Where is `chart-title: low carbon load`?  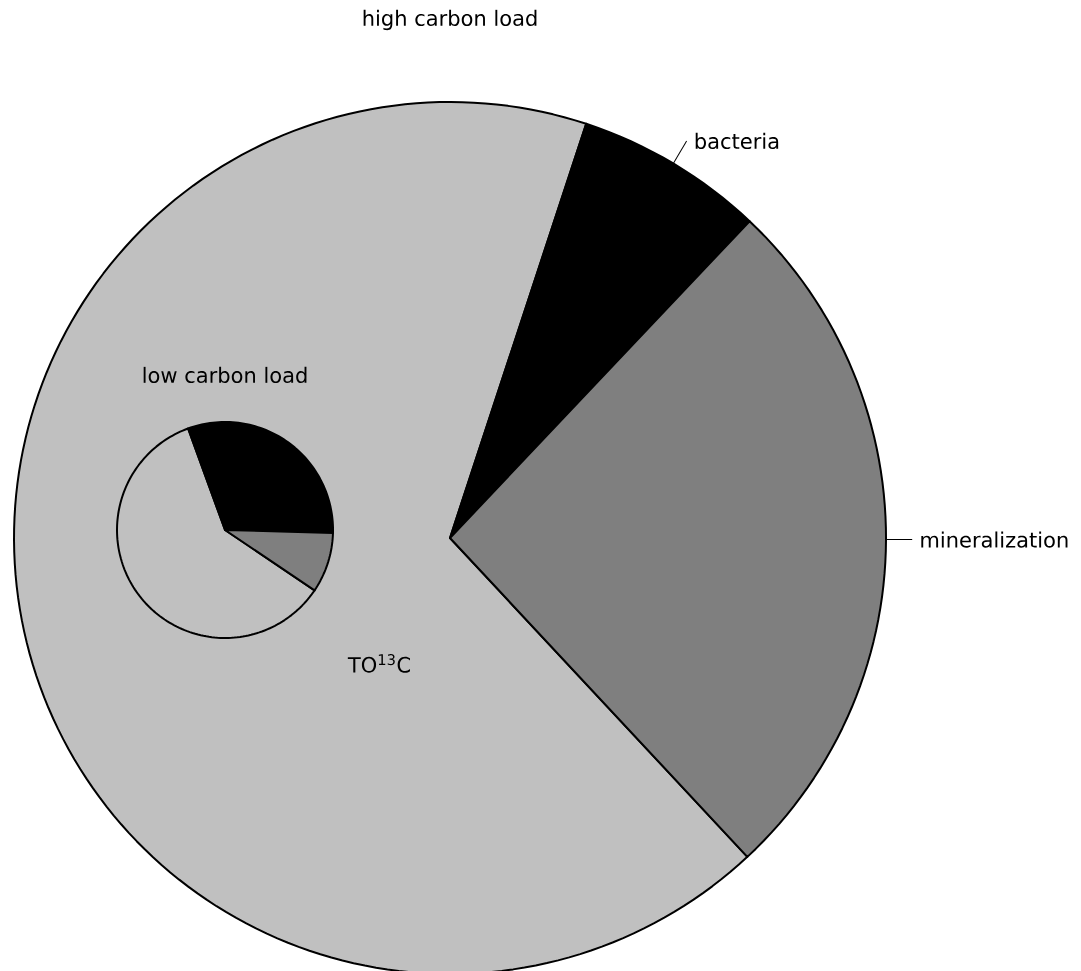
chart-title: low carbon load is located at coordinates (225, 375).